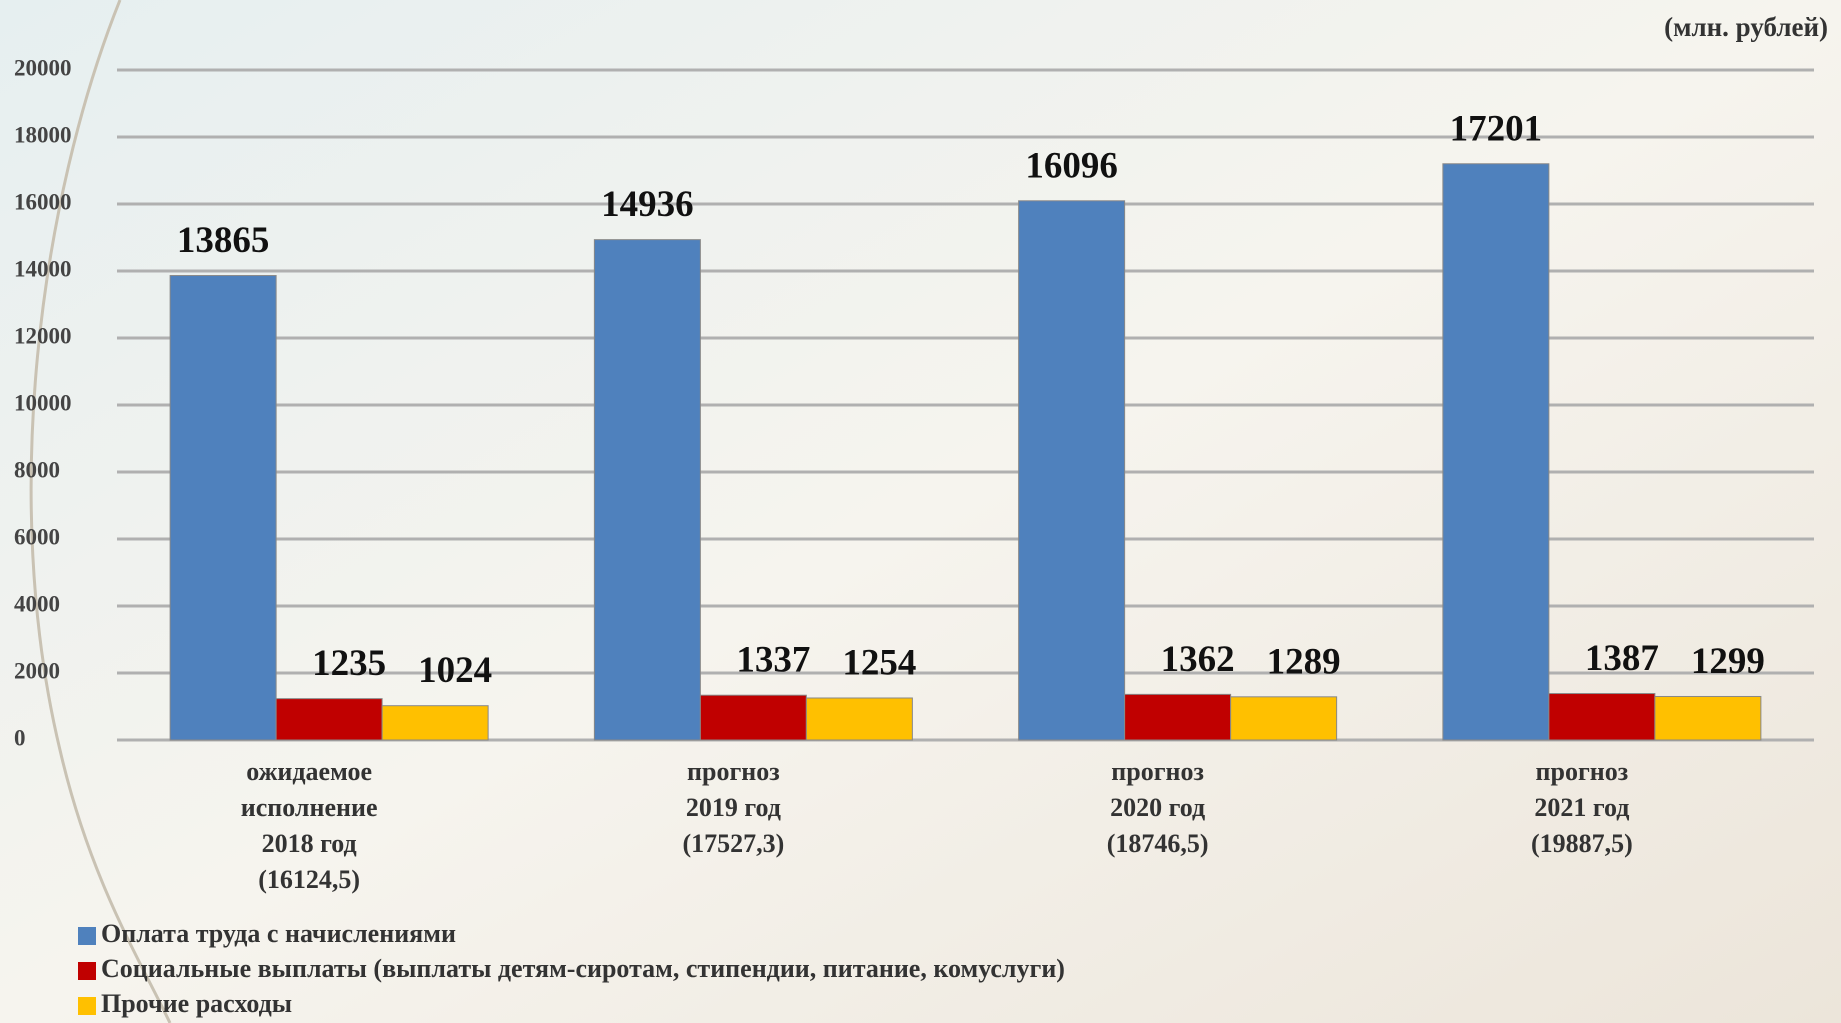 This screenshot has height=1023, width=1841. I want to click on value-label: 14936, so click(647, 204).